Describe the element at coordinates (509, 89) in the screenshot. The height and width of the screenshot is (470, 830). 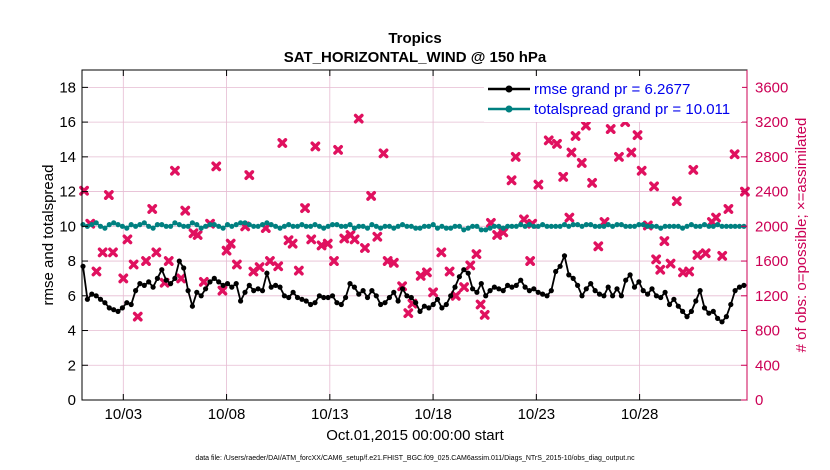
I see `legend-rmse-marker` at that location.